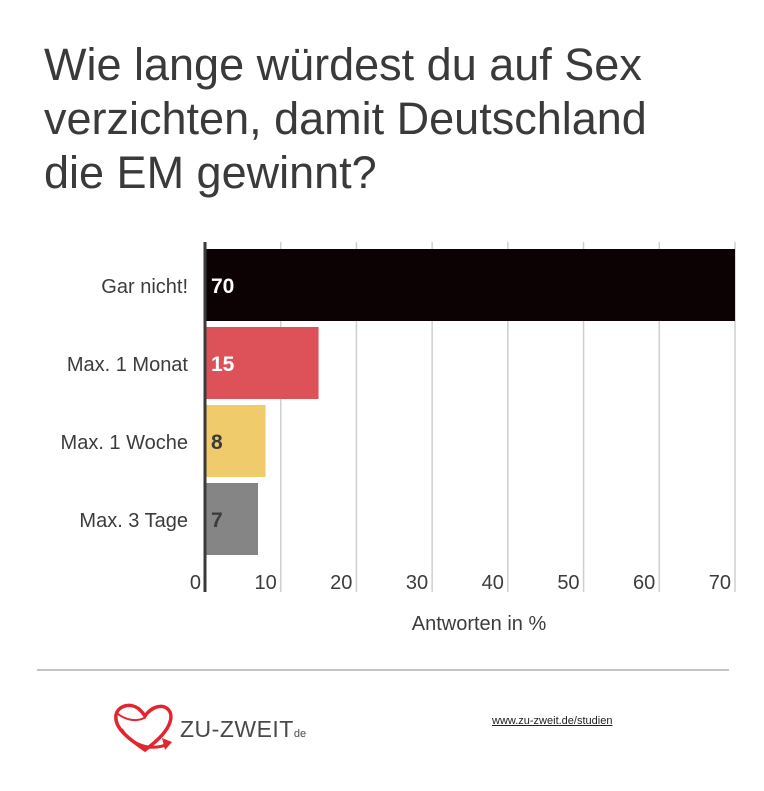 This screenshot has height=791, width=764. Describe the element at coordinates (222, 286) in the screenshot. I see `value-label: 70` at that location.